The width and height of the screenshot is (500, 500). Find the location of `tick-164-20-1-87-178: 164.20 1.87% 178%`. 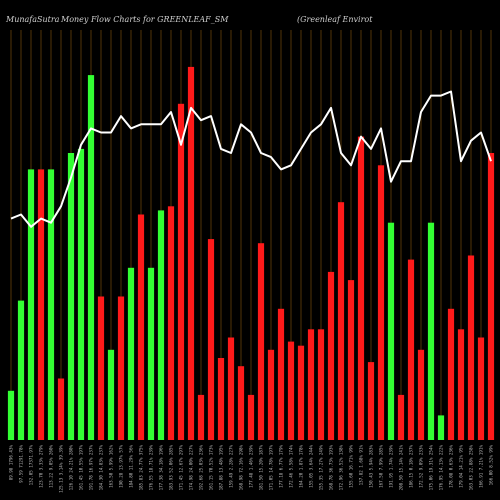

tick-164-20-1-87-178: 164.20 1.87% 178% is located at coordinates (301, 466).